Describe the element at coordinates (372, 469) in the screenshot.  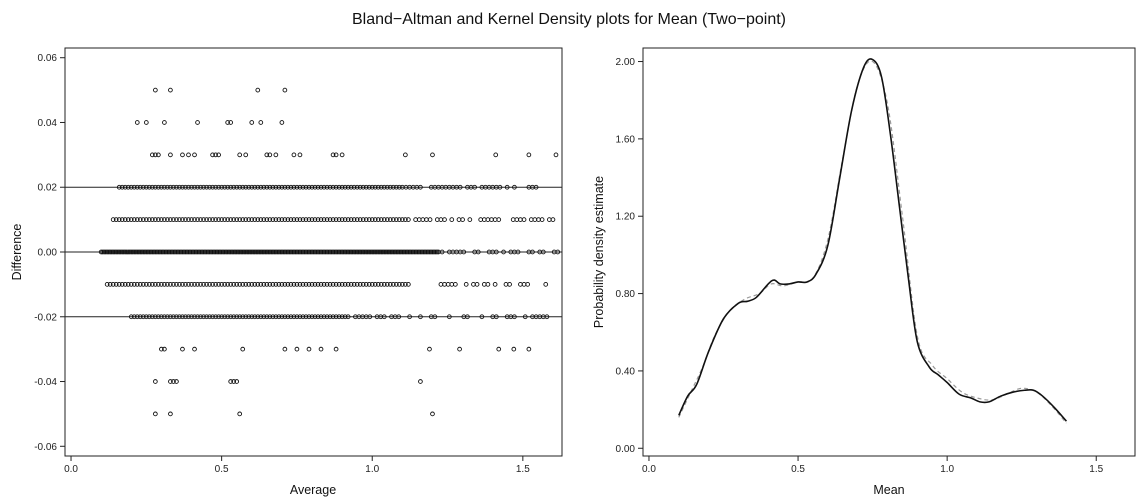
I see `ba-x-tick-label: 1.0` at that location.